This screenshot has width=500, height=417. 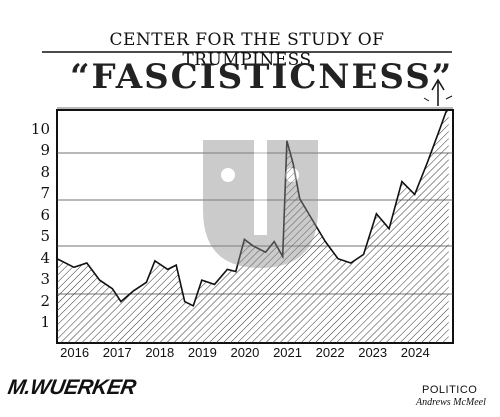 What do you see at coordinates (45, 193) in the screenshot?
I see `y-tick-label: 7` at bounding box center [45, 193].